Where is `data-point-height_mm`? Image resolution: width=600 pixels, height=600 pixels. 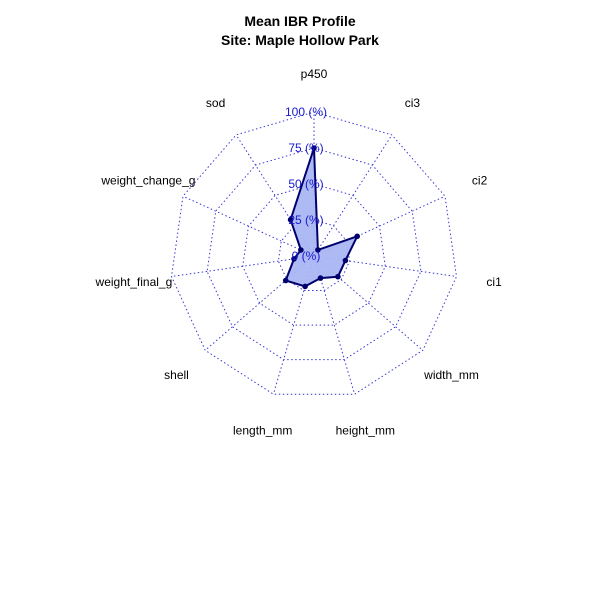 data-point-height_mm is located at coordinates (320, 278).